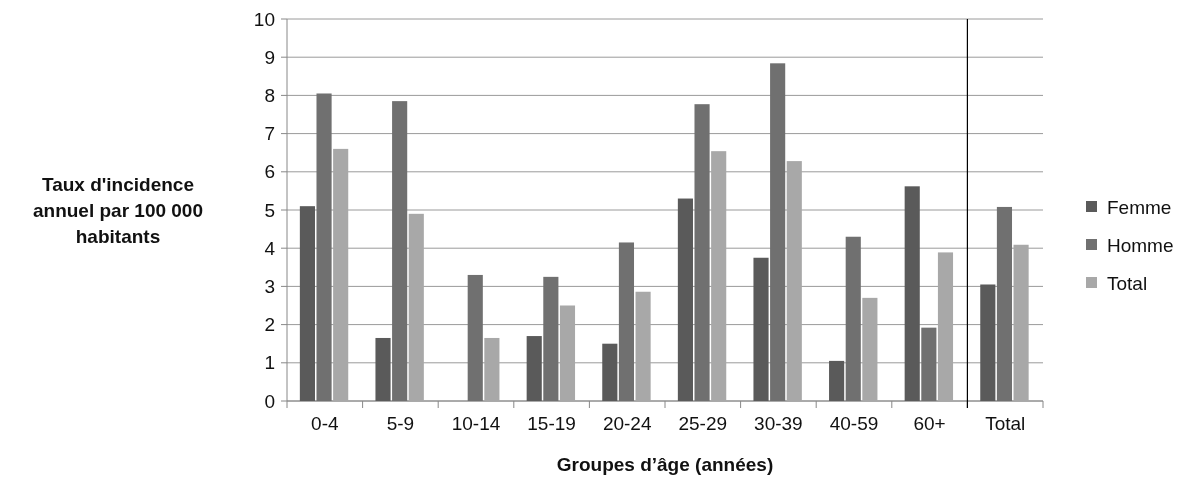 Image resolution: width=1199 pixels, height=489 pixels. What do you see at coordinates (627, 423) in the screenshot?
I see `x-tick-label: 20-24` at bounding box center [627, 423].